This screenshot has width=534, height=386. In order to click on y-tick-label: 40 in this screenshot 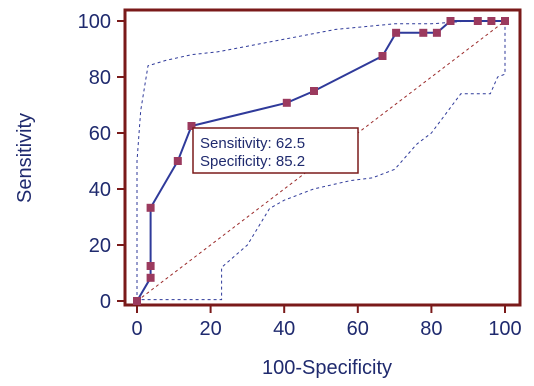, I will do `click(100, 190)`.